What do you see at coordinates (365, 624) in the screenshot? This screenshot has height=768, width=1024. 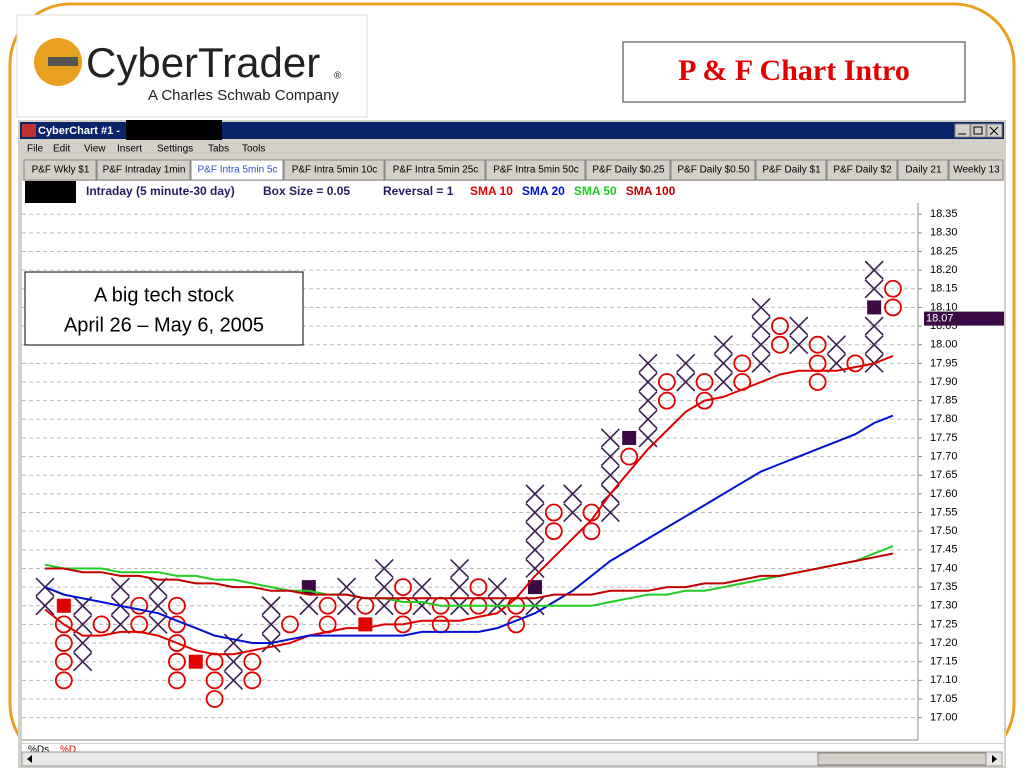 I see `month-marker` at bounding box center [365, 624].